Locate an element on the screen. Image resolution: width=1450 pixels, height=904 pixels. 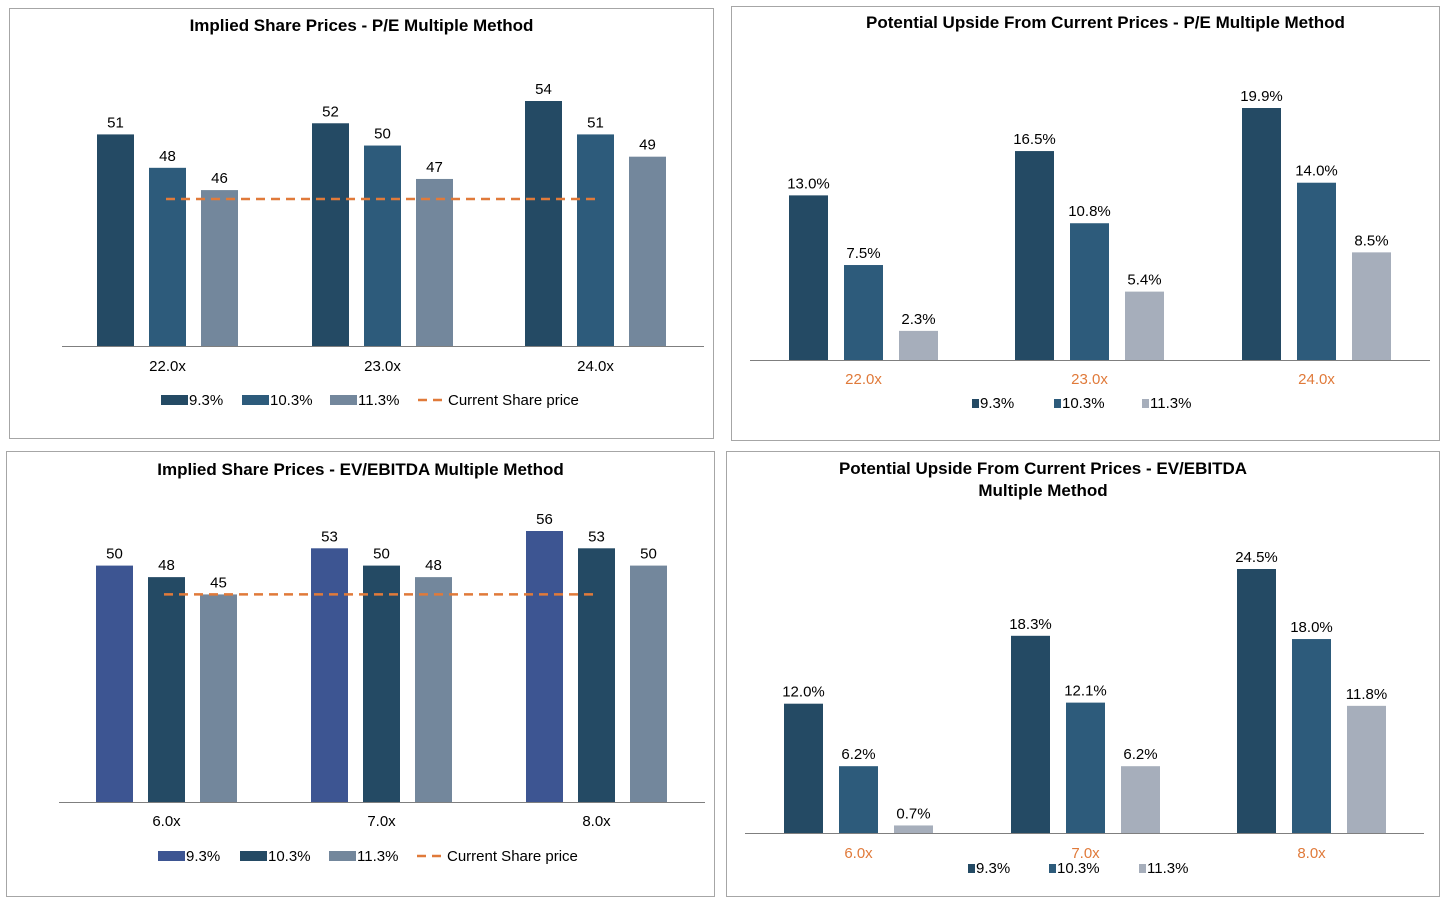
x-tick-label: 6.0x is located at coordinates (166, 821).